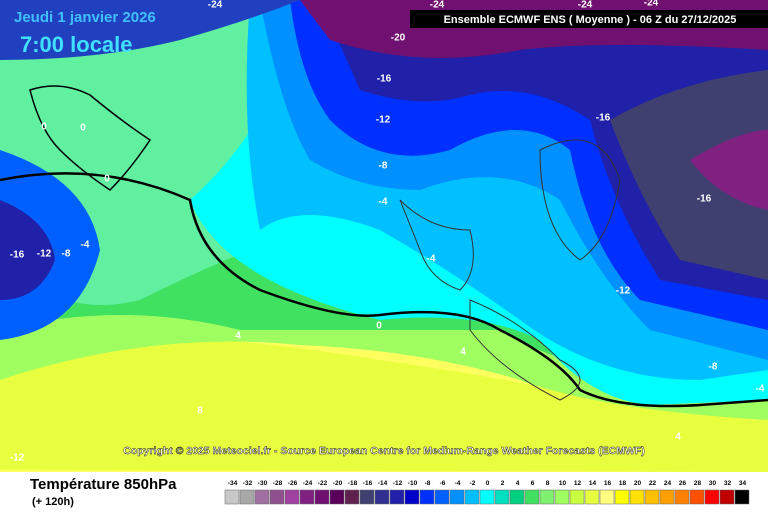 Image resolution: width=768 pixels, height=517 pixels. Describe the element at coordinates (353, 483) in the screenshot. I see `legend-label: -18` at that location.